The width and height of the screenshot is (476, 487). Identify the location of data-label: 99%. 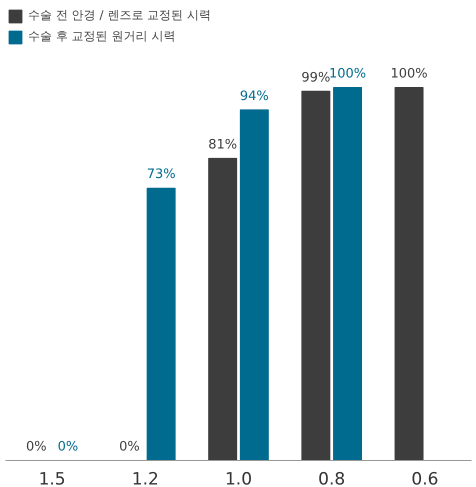
(315, 78).